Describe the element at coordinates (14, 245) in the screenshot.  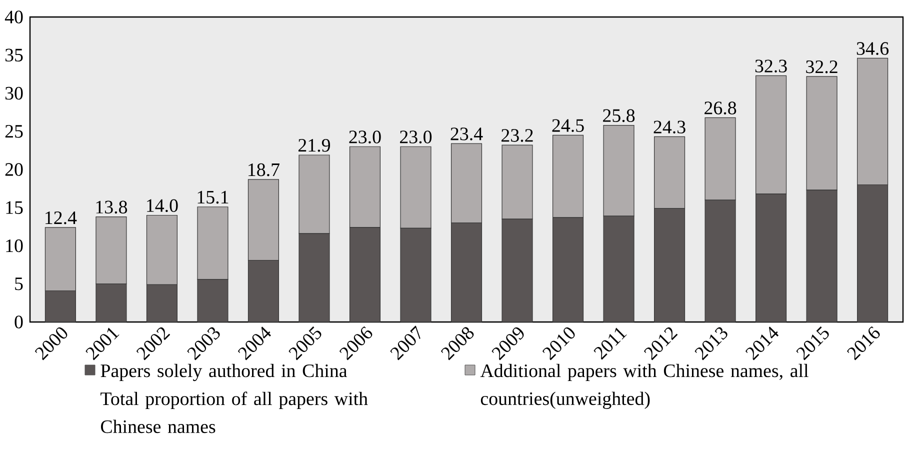
I see `y-tick-label: 10` at that location.